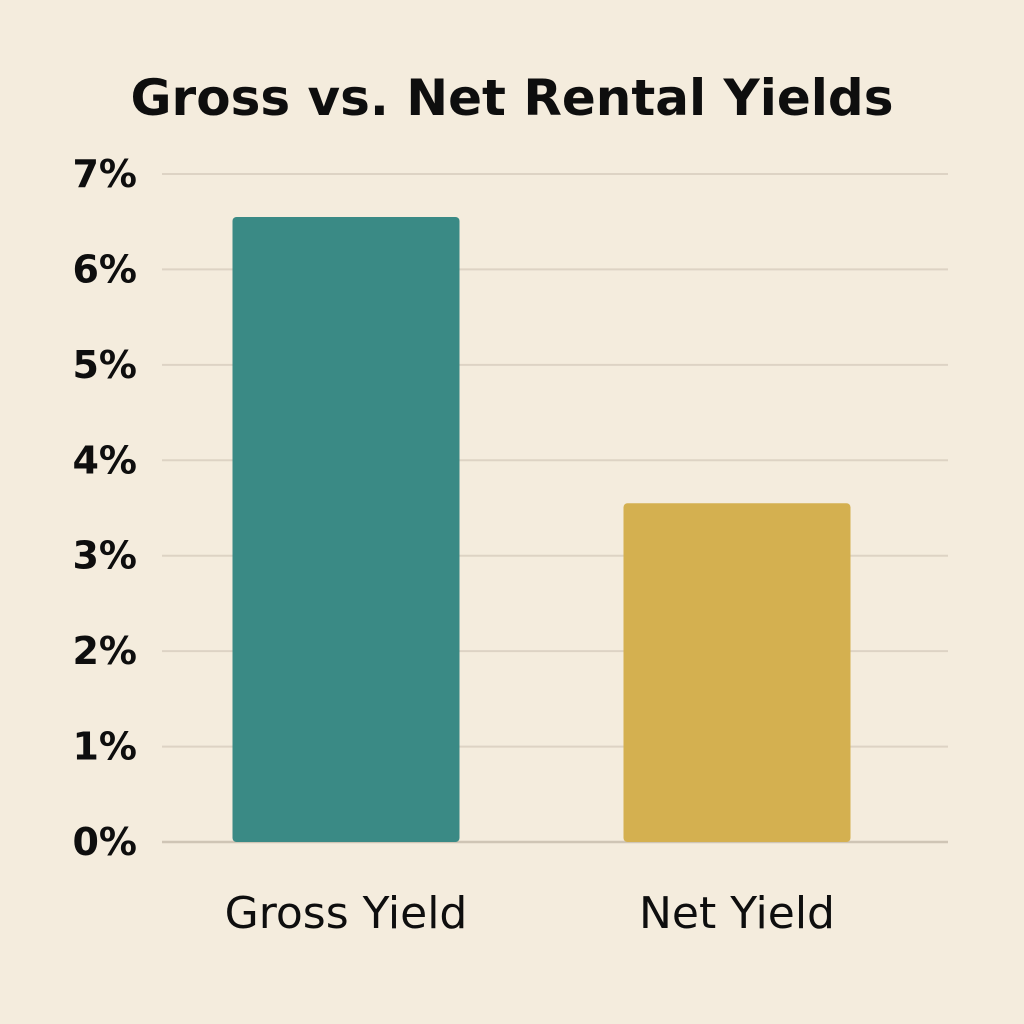  What do you see at coordinates (530, 913) in the screenshot?
I see `x-axis-labels: Gross Yield Net Yield` at bounding box center [530, 913].